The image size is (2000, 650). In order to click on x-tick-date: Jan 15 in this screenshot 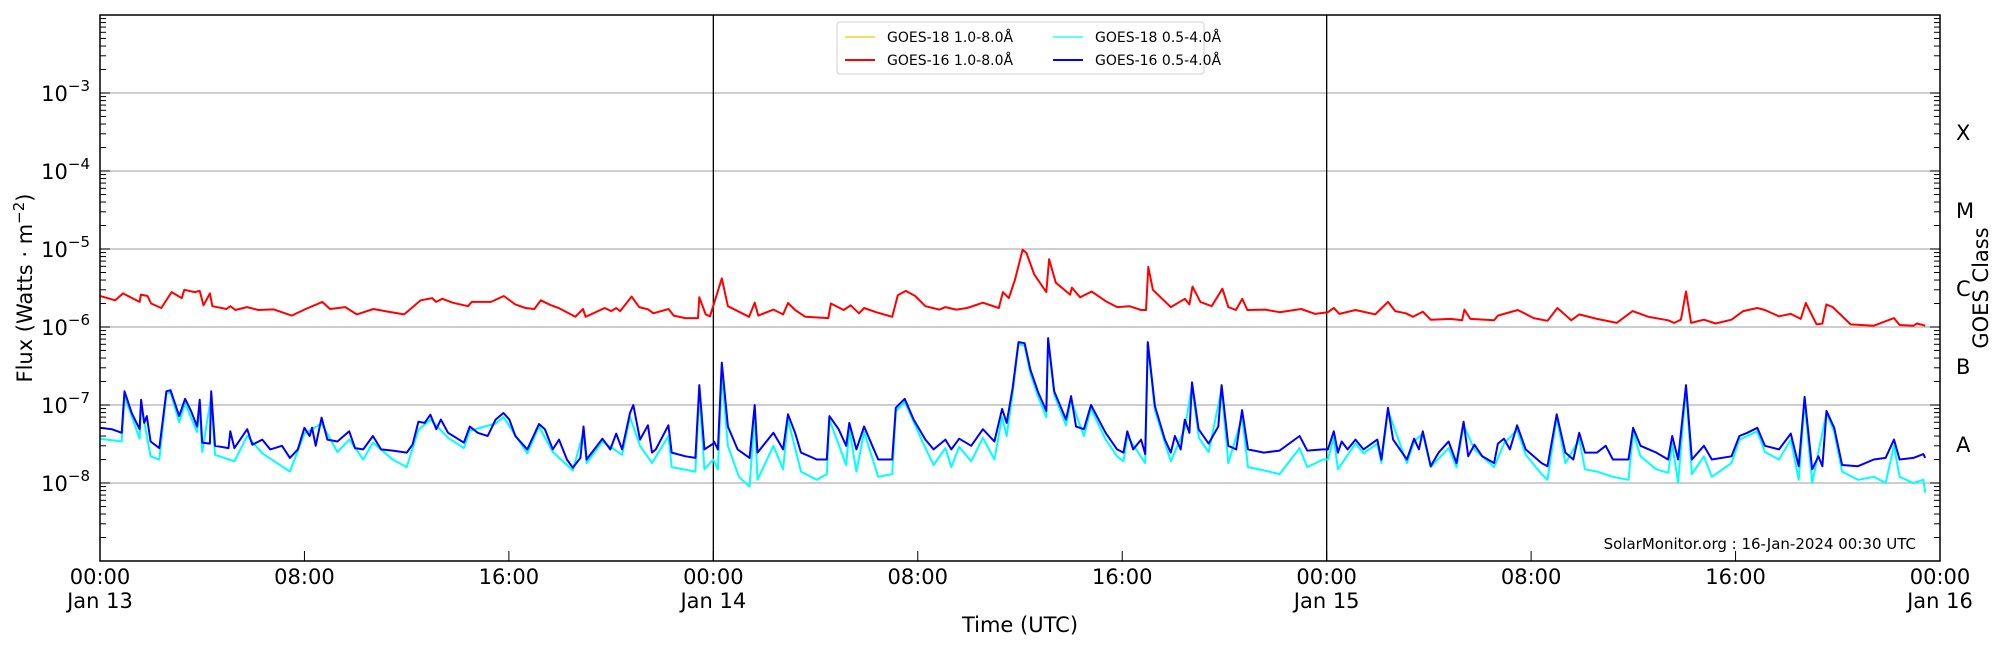, I will do `click(1326, 601)`.